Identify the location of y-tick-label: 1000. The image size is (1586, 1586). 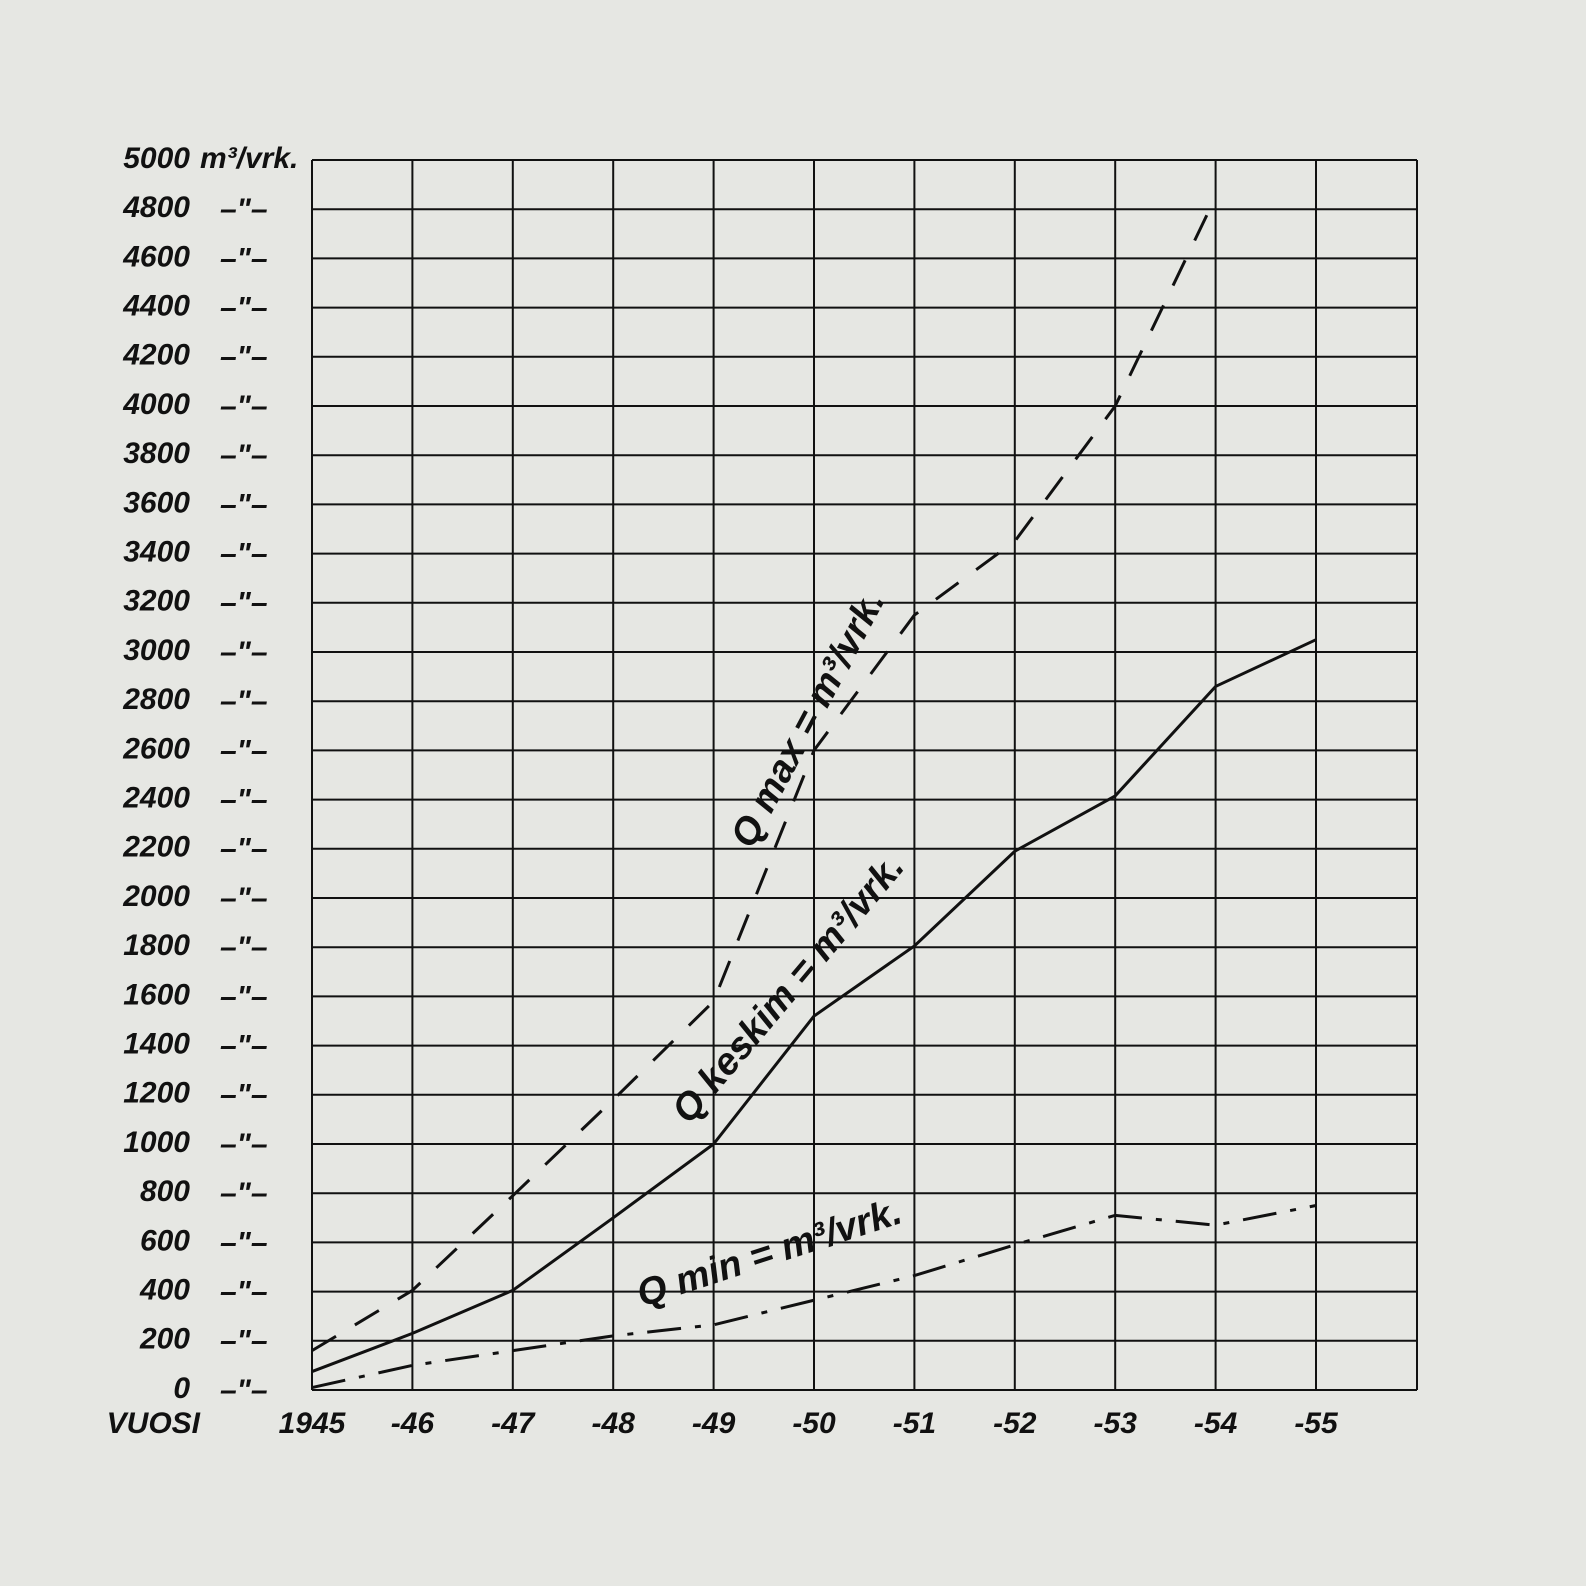
(156, 1142).